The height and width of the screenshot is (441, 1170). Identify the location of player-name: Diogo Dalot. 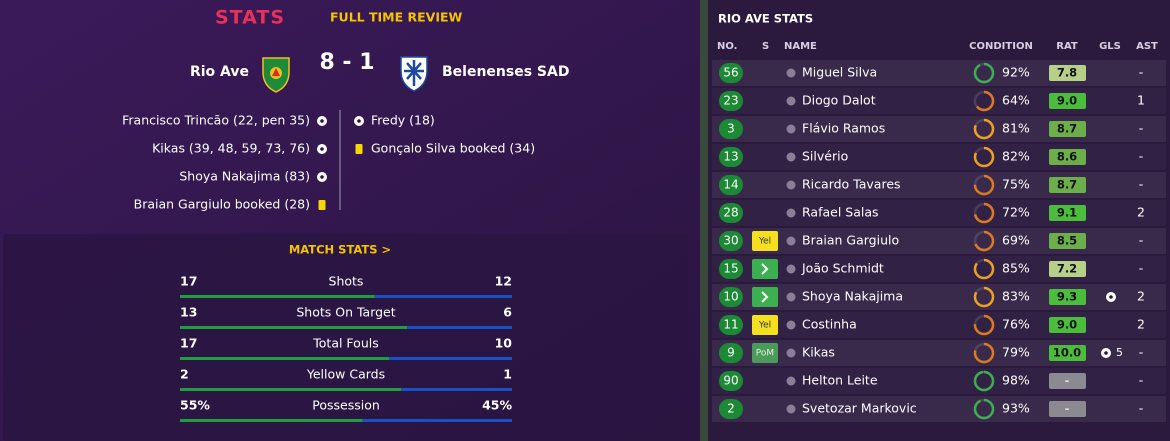
(839, 100).